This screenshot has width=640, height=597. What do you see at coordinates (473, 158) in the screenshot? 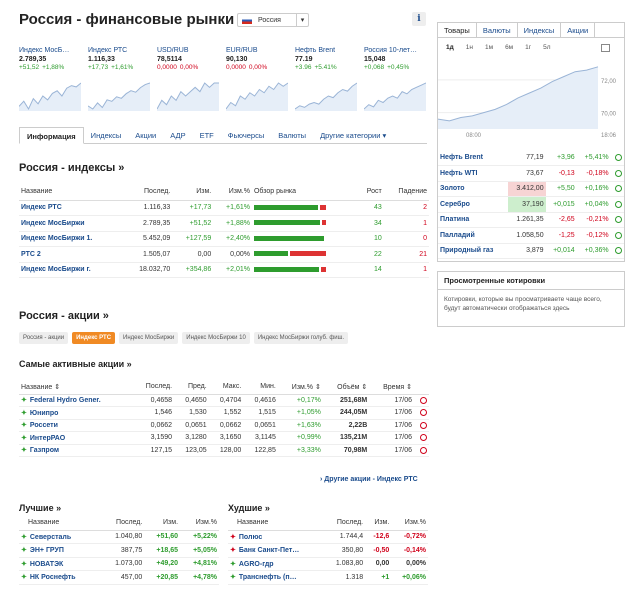
I see `commodity-name: Нефть Brent` at bounding box center [473, 158].